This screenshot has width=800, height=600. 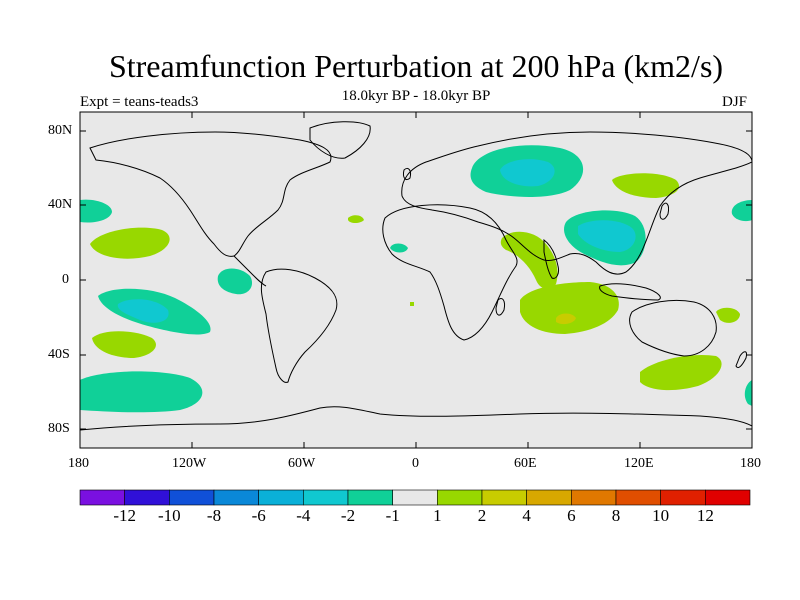 I want to click on lon-label-180e: 180, so click(x=750, y=463).